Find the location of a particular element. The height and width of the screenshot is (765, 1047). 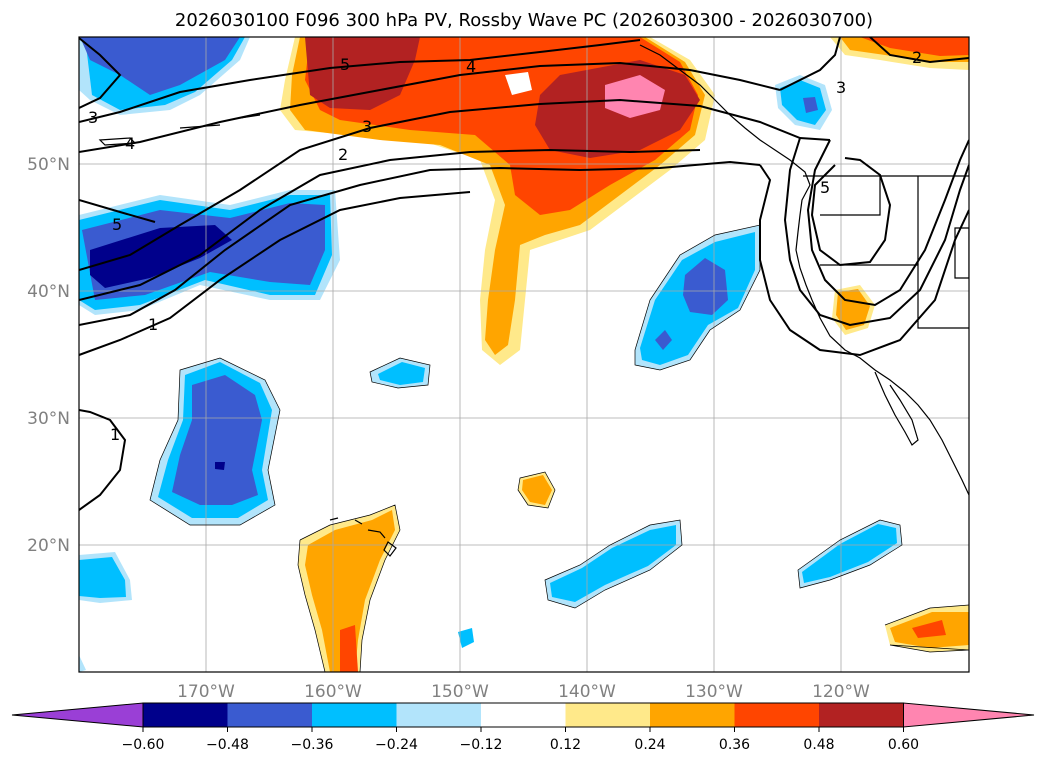

colorbar-tick-label: −0.36 is located at coordinates (312, 745).